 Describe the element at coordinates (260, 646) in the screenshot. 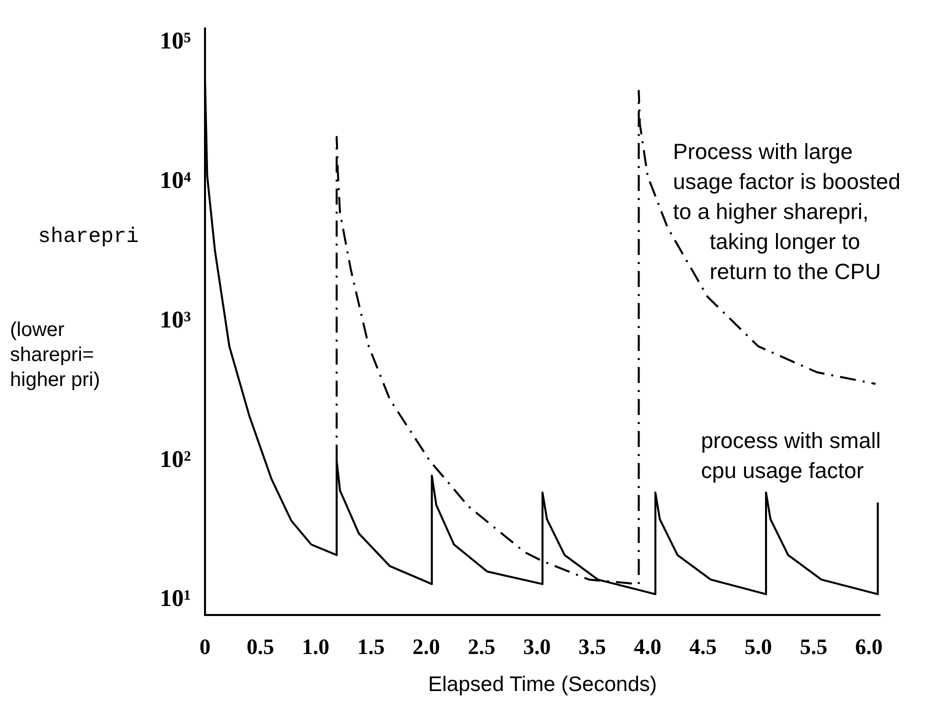

I see `x-tick-label: 0.5` at that location.